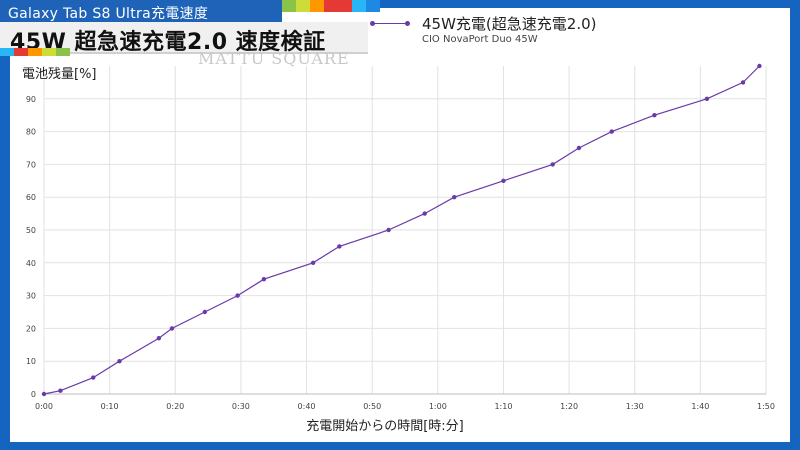 Image resolution: width=800 pixels, height=450 pixels. Describe the element at coordinates (110, 406) in the screenshot. I see `x-tick-label: 0:10` at that location.